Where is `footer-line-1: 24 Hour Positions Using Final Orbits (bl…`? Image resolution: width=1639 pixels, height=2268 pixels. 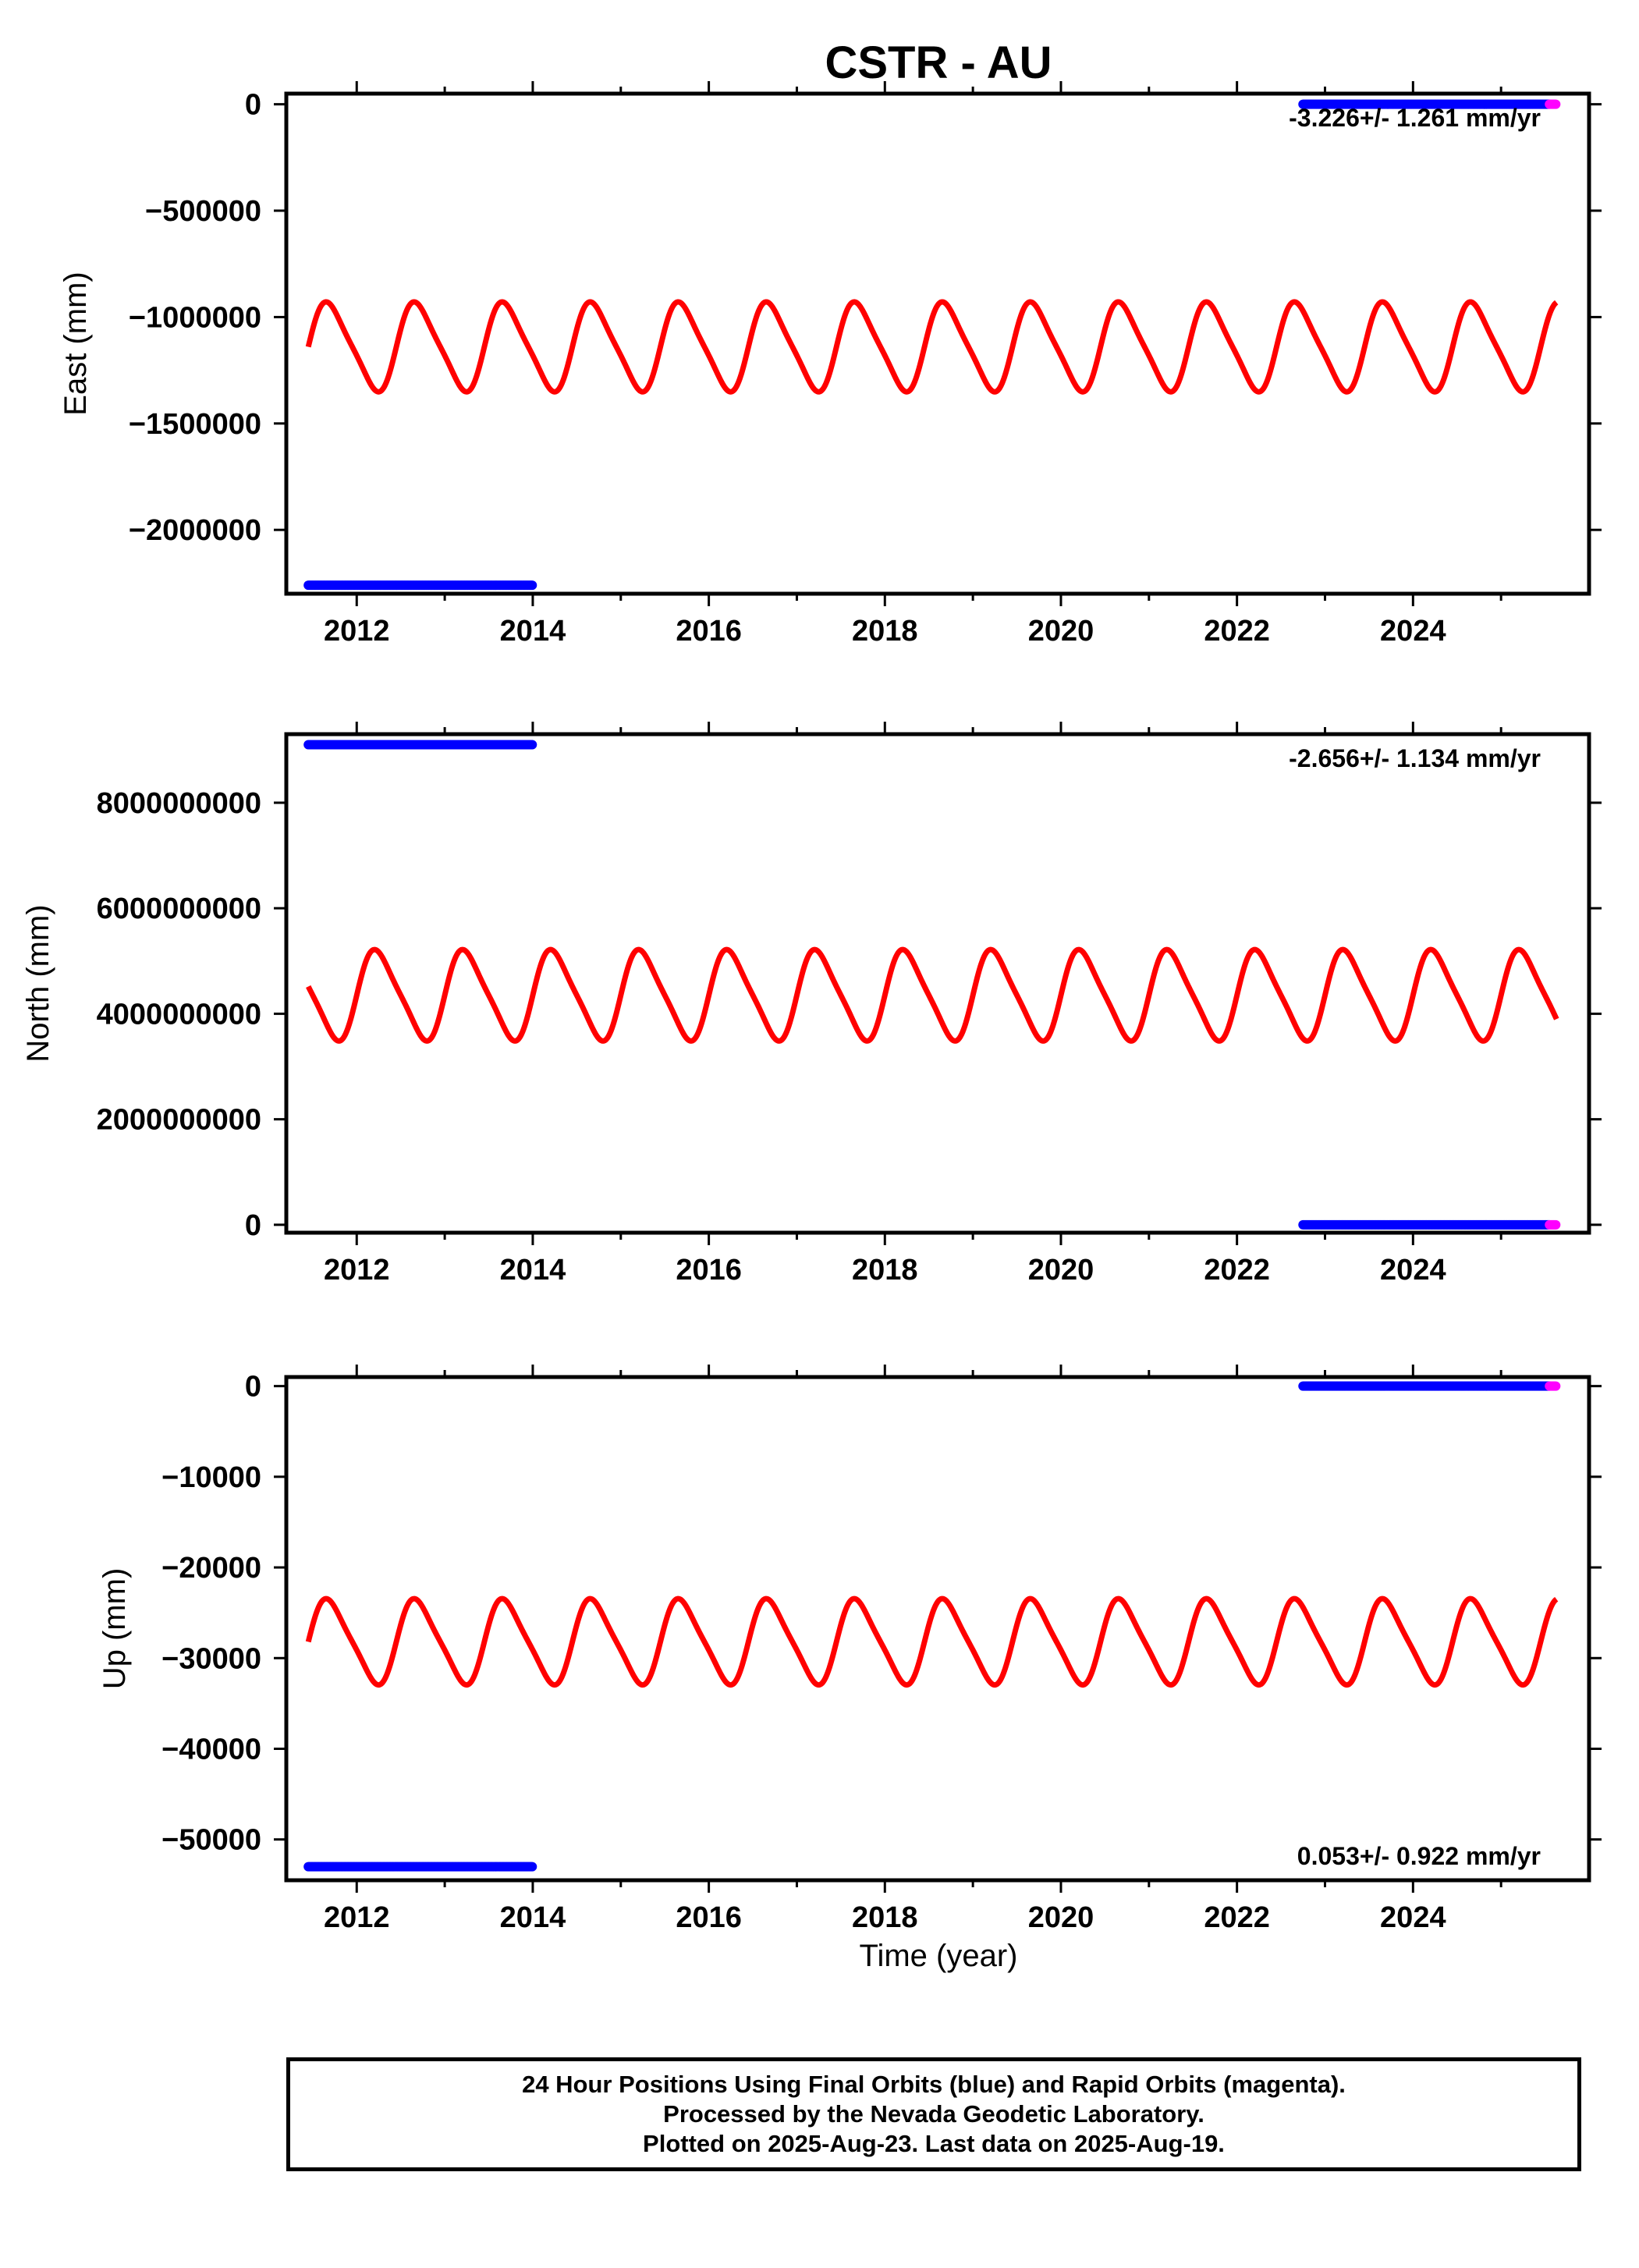 footer-line-1: 24 Hour Positions Using Final Orbits (bl… is located at coordinates (934, 2084).